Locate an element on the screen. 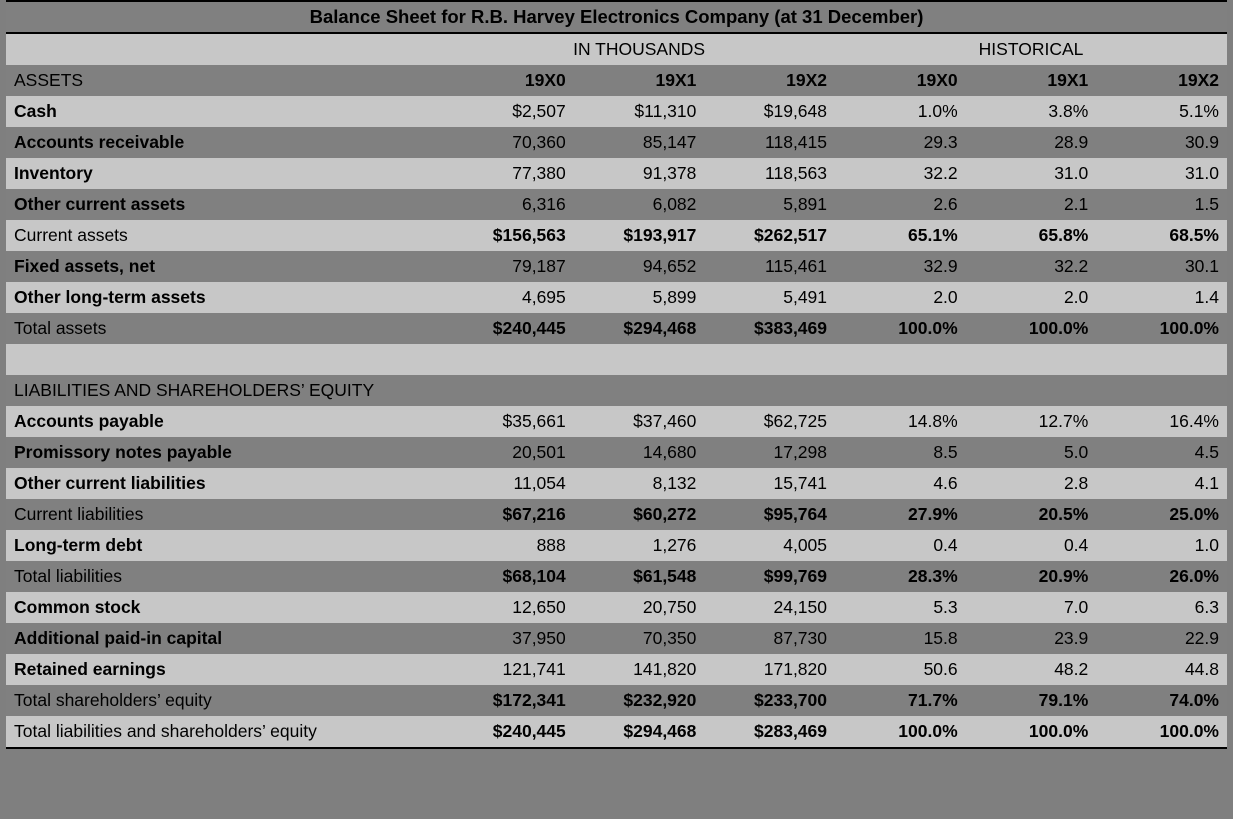 The width and height of the screenshot is (1233, 819). row-value: $99,769 is located at coordinates (770, 576).